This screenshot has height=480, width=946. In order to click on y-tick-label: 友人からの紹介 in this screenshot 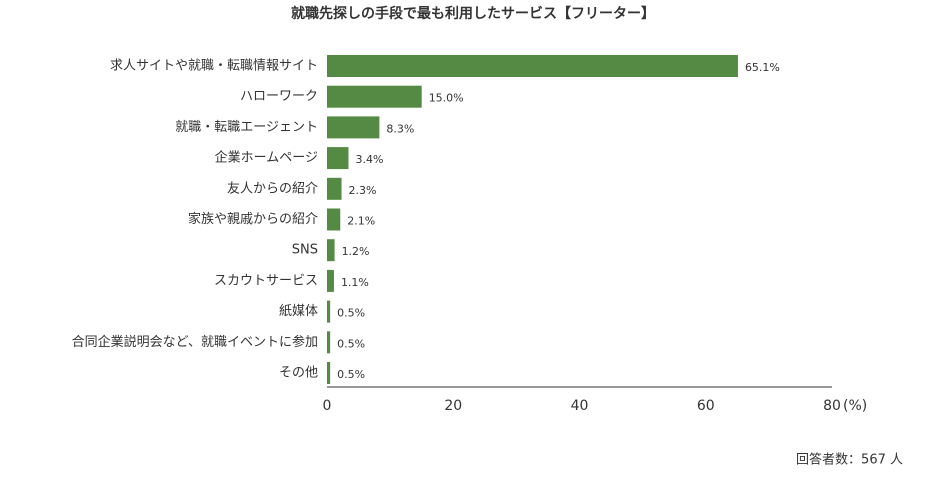, I will do `click(272, 188)`.